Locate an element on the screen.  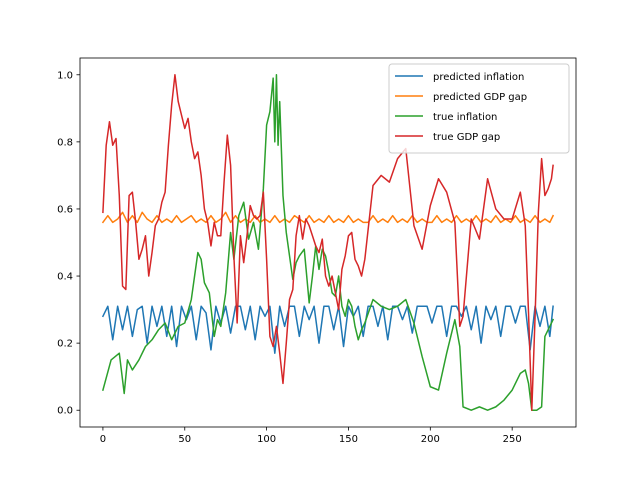
y-tick-label: 0.8 is located at coordinates (65, 142).